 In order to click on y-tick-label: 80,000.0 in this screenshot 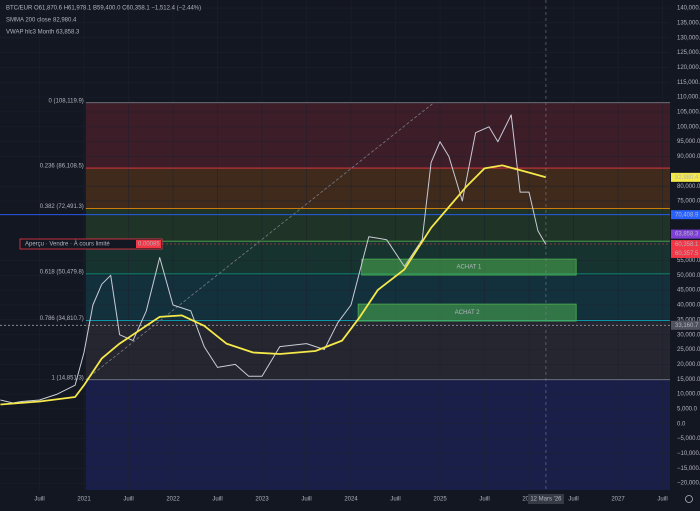, I will do `click(688, 187)`.